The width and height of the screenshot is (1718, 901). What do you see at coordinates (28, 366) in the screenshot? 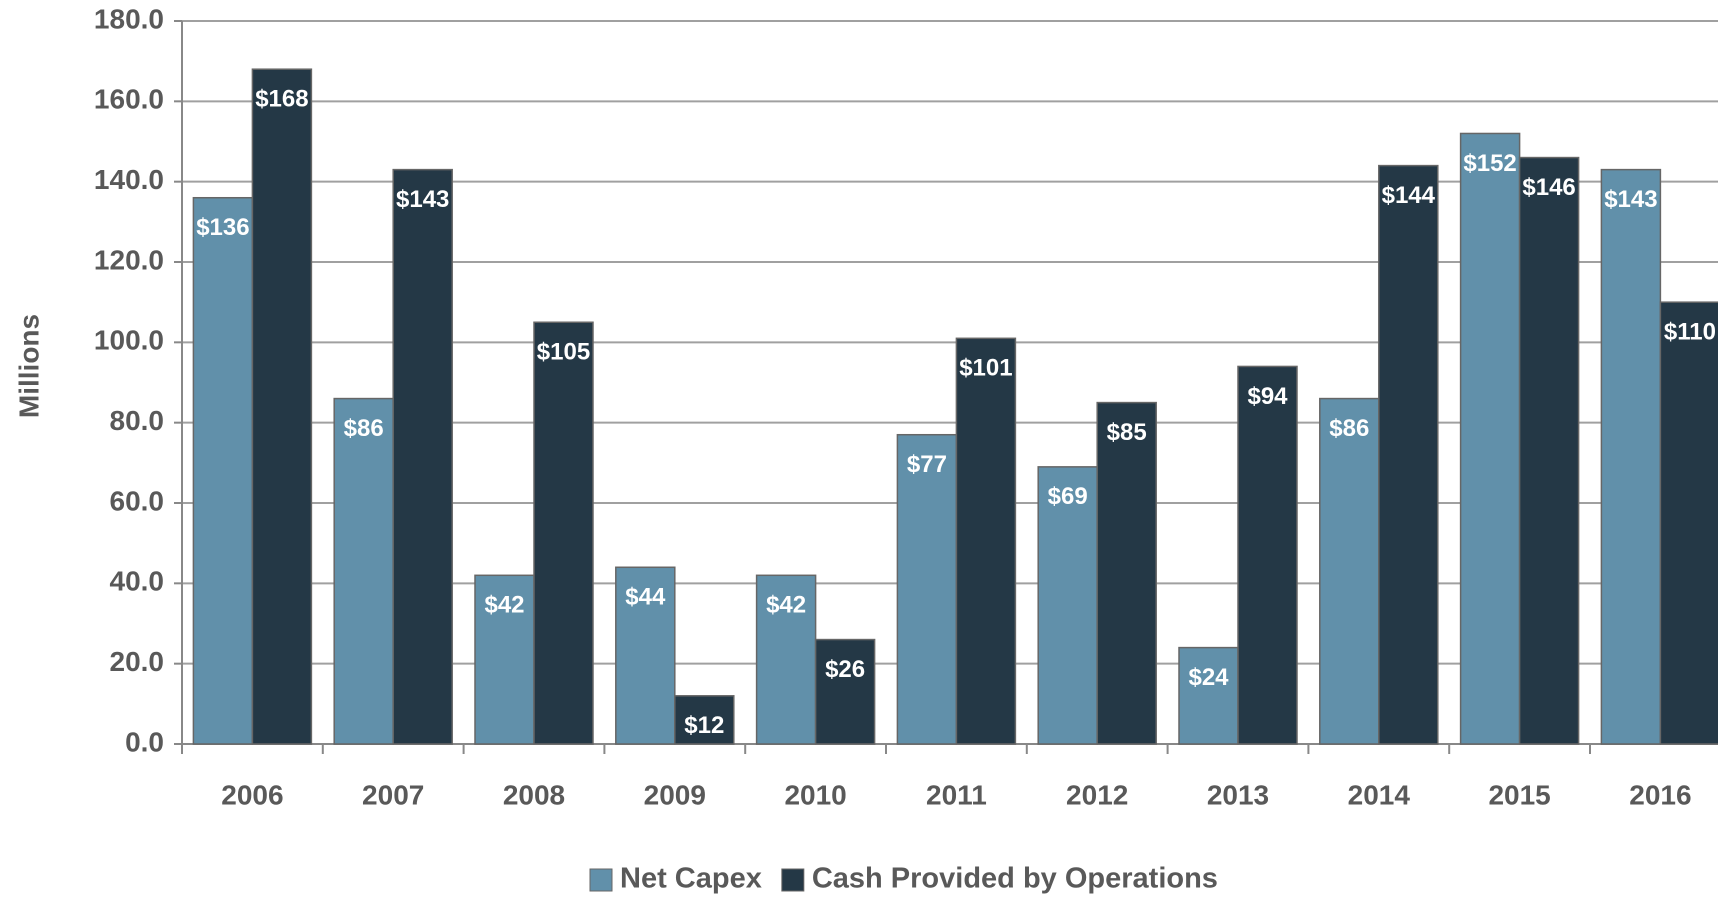
I see `y-axis-label: Millions` at bounding box center [28, 366].